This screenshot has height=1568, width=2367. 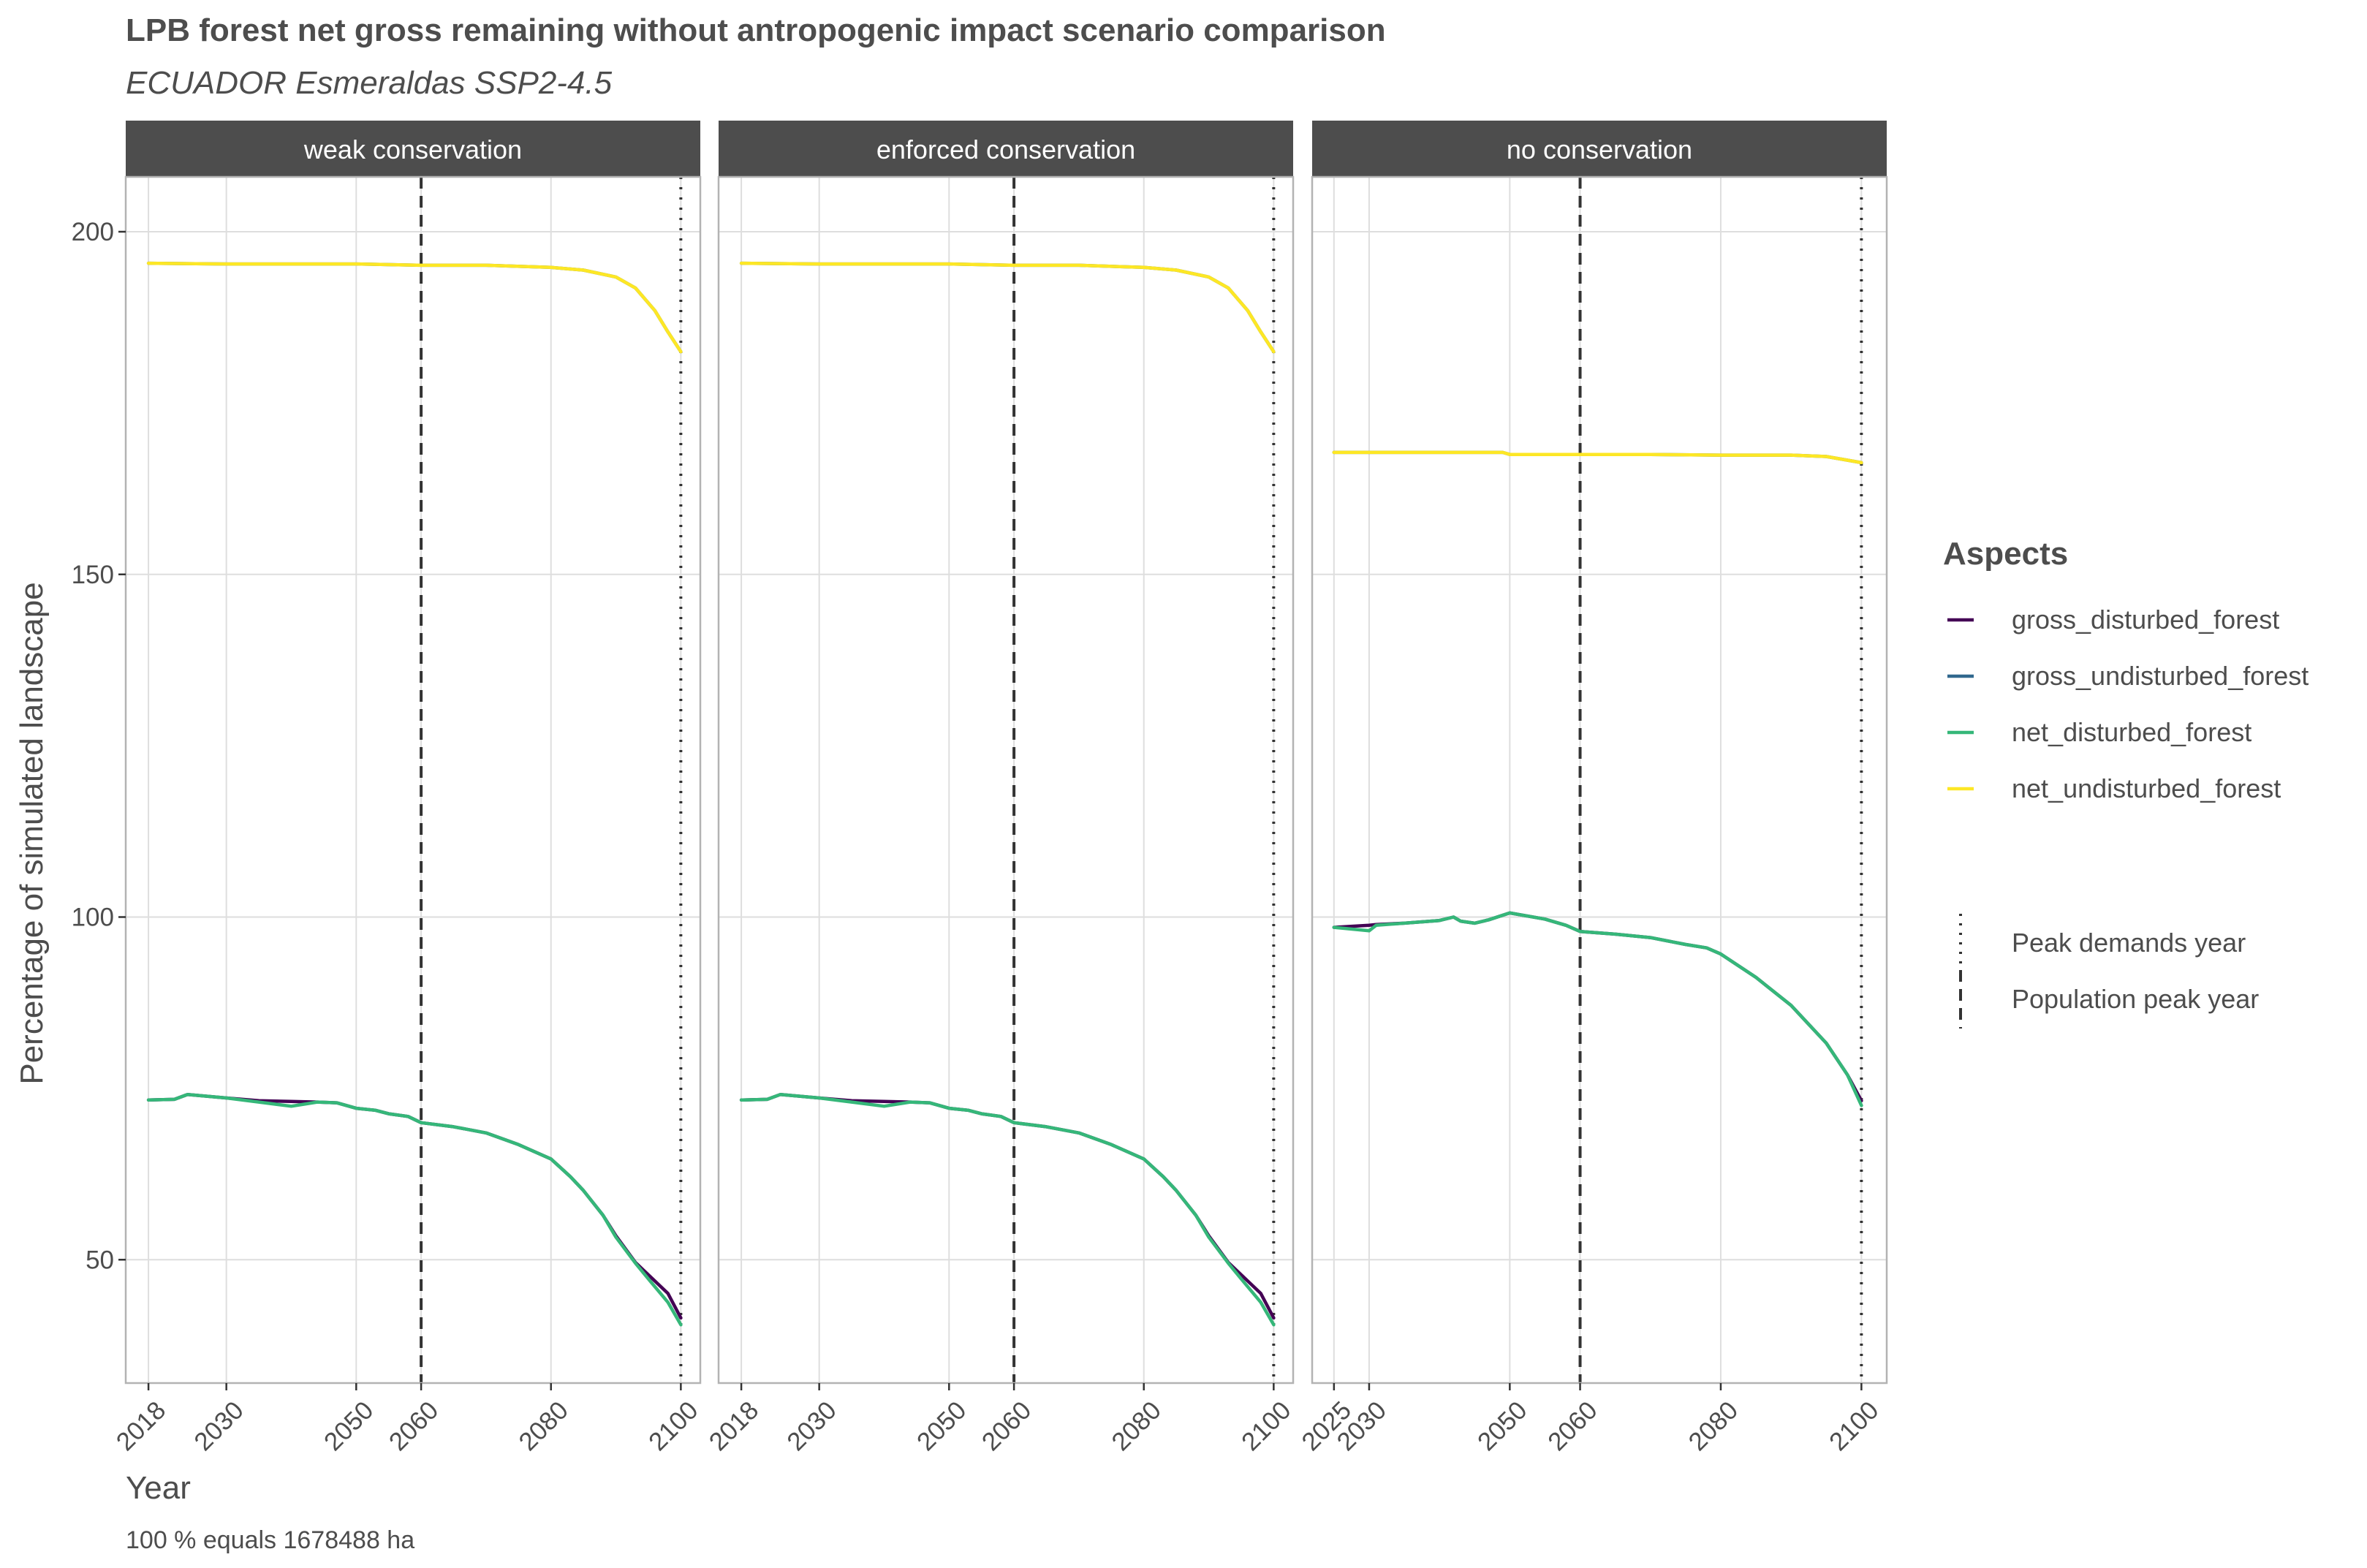 What do you see at coordinates (270, 1540) in the screenshot?
I see `chart-caption: 100 % equals 1678488 ha` at bounding box center [270, 1540].